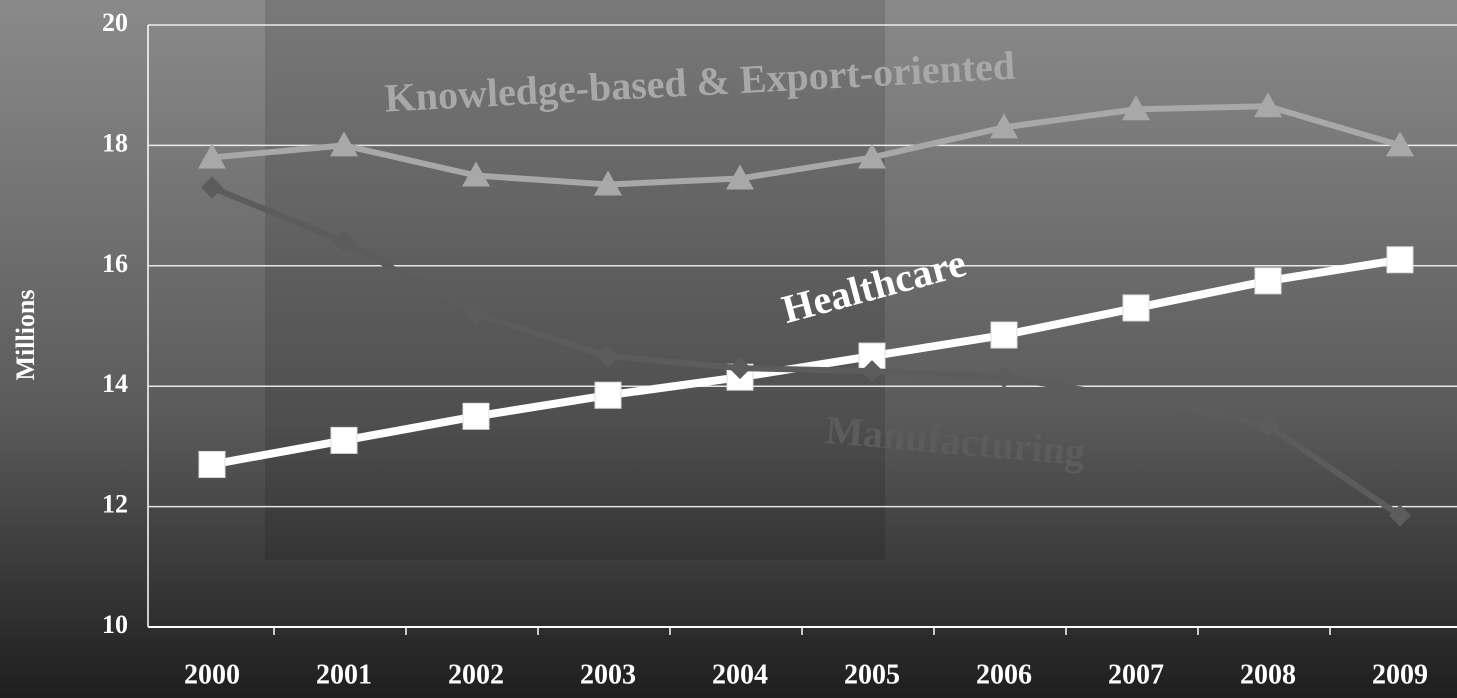  What do you see at coordinates (476, 674) in the screenshot?
I see `x-tick-label: 2002` at bounding box center [476, 674].